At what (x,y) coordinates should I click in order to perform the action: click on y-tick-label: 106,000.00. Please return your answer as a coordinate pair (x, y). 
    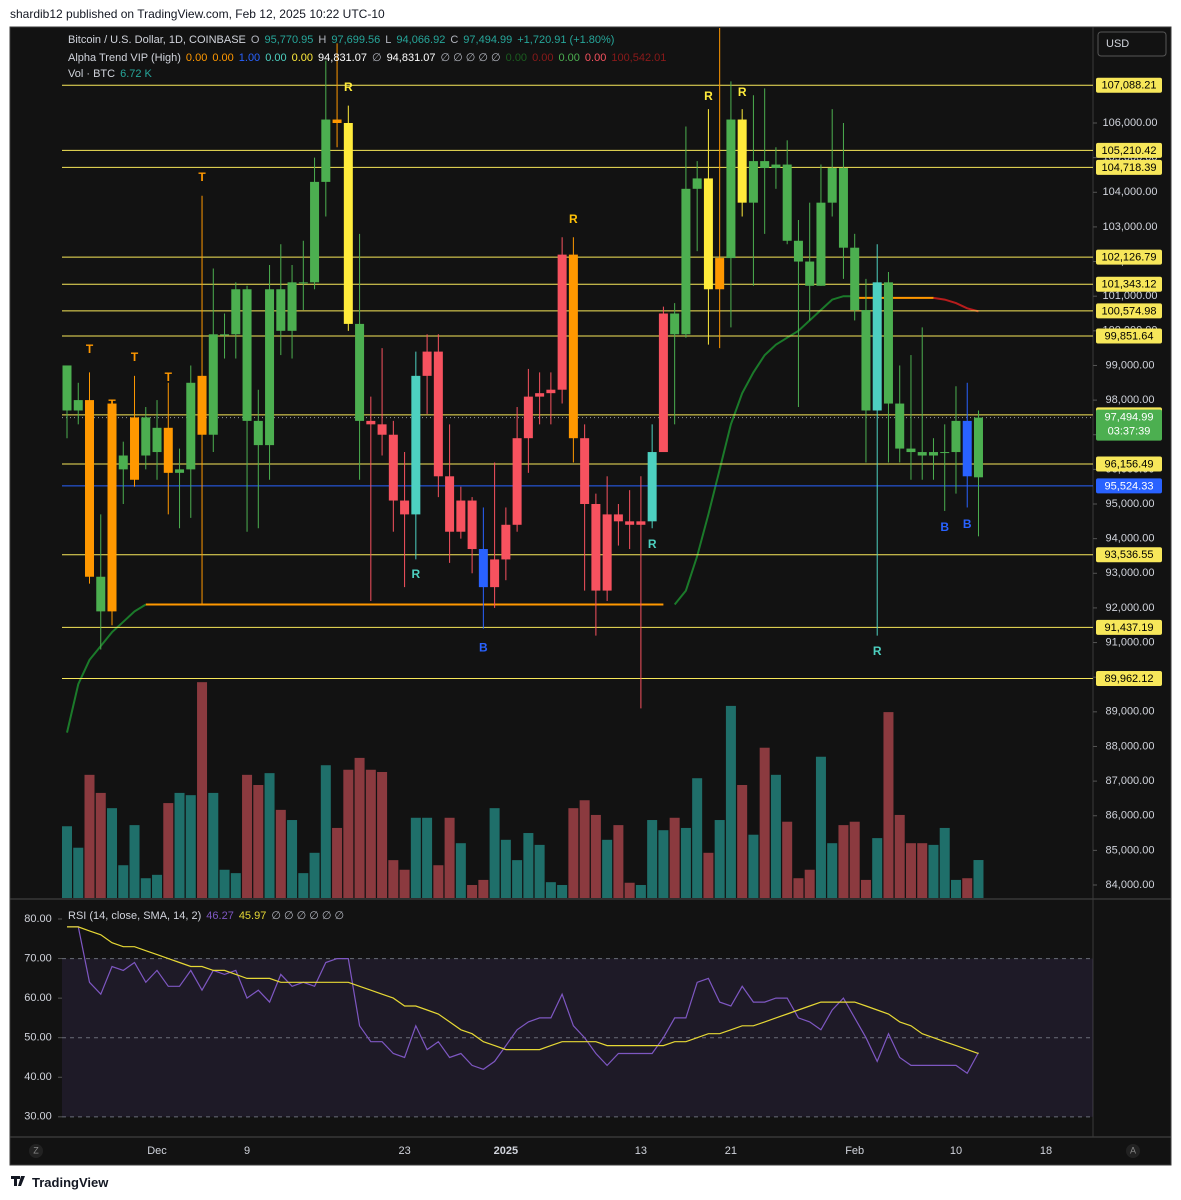
    Looking at the image, I should click on (1129, 123).